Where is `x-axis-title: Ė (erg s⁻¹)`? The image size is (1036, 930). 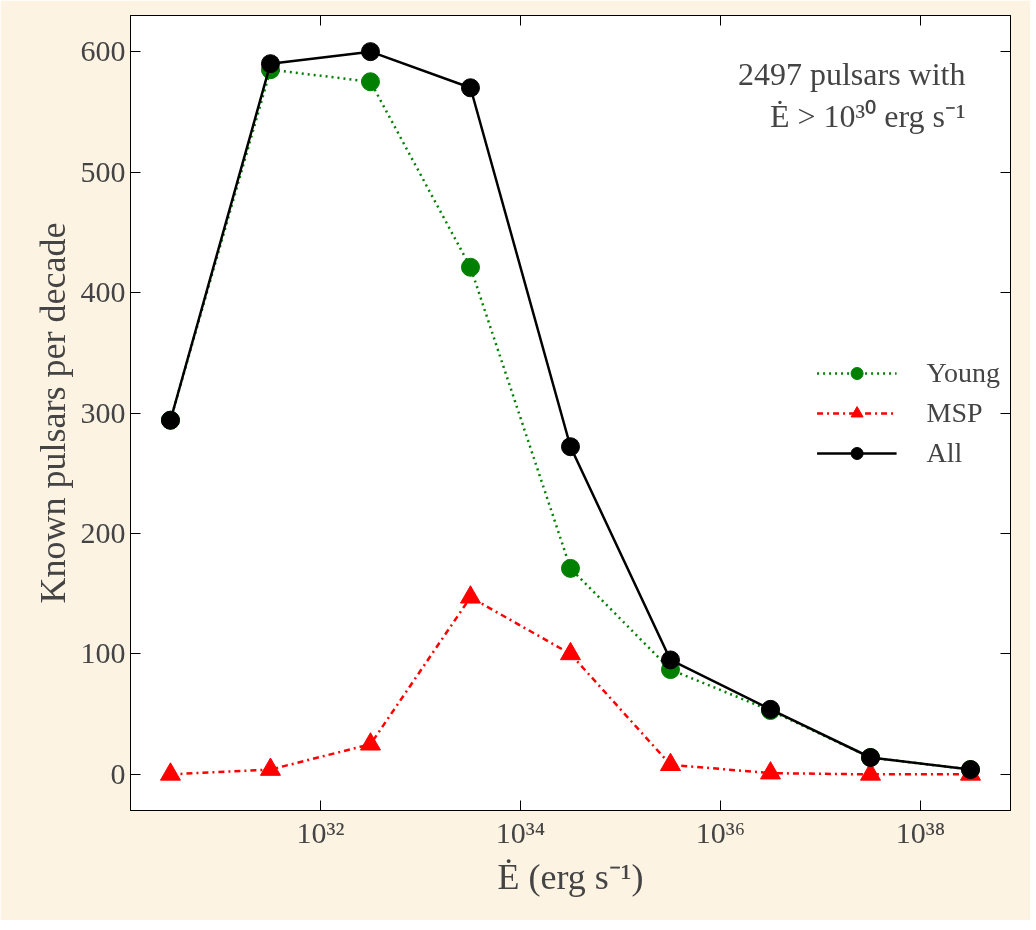 x-axis-title: Ė (erg s⁻¹) is located at coordinates (570, 876).